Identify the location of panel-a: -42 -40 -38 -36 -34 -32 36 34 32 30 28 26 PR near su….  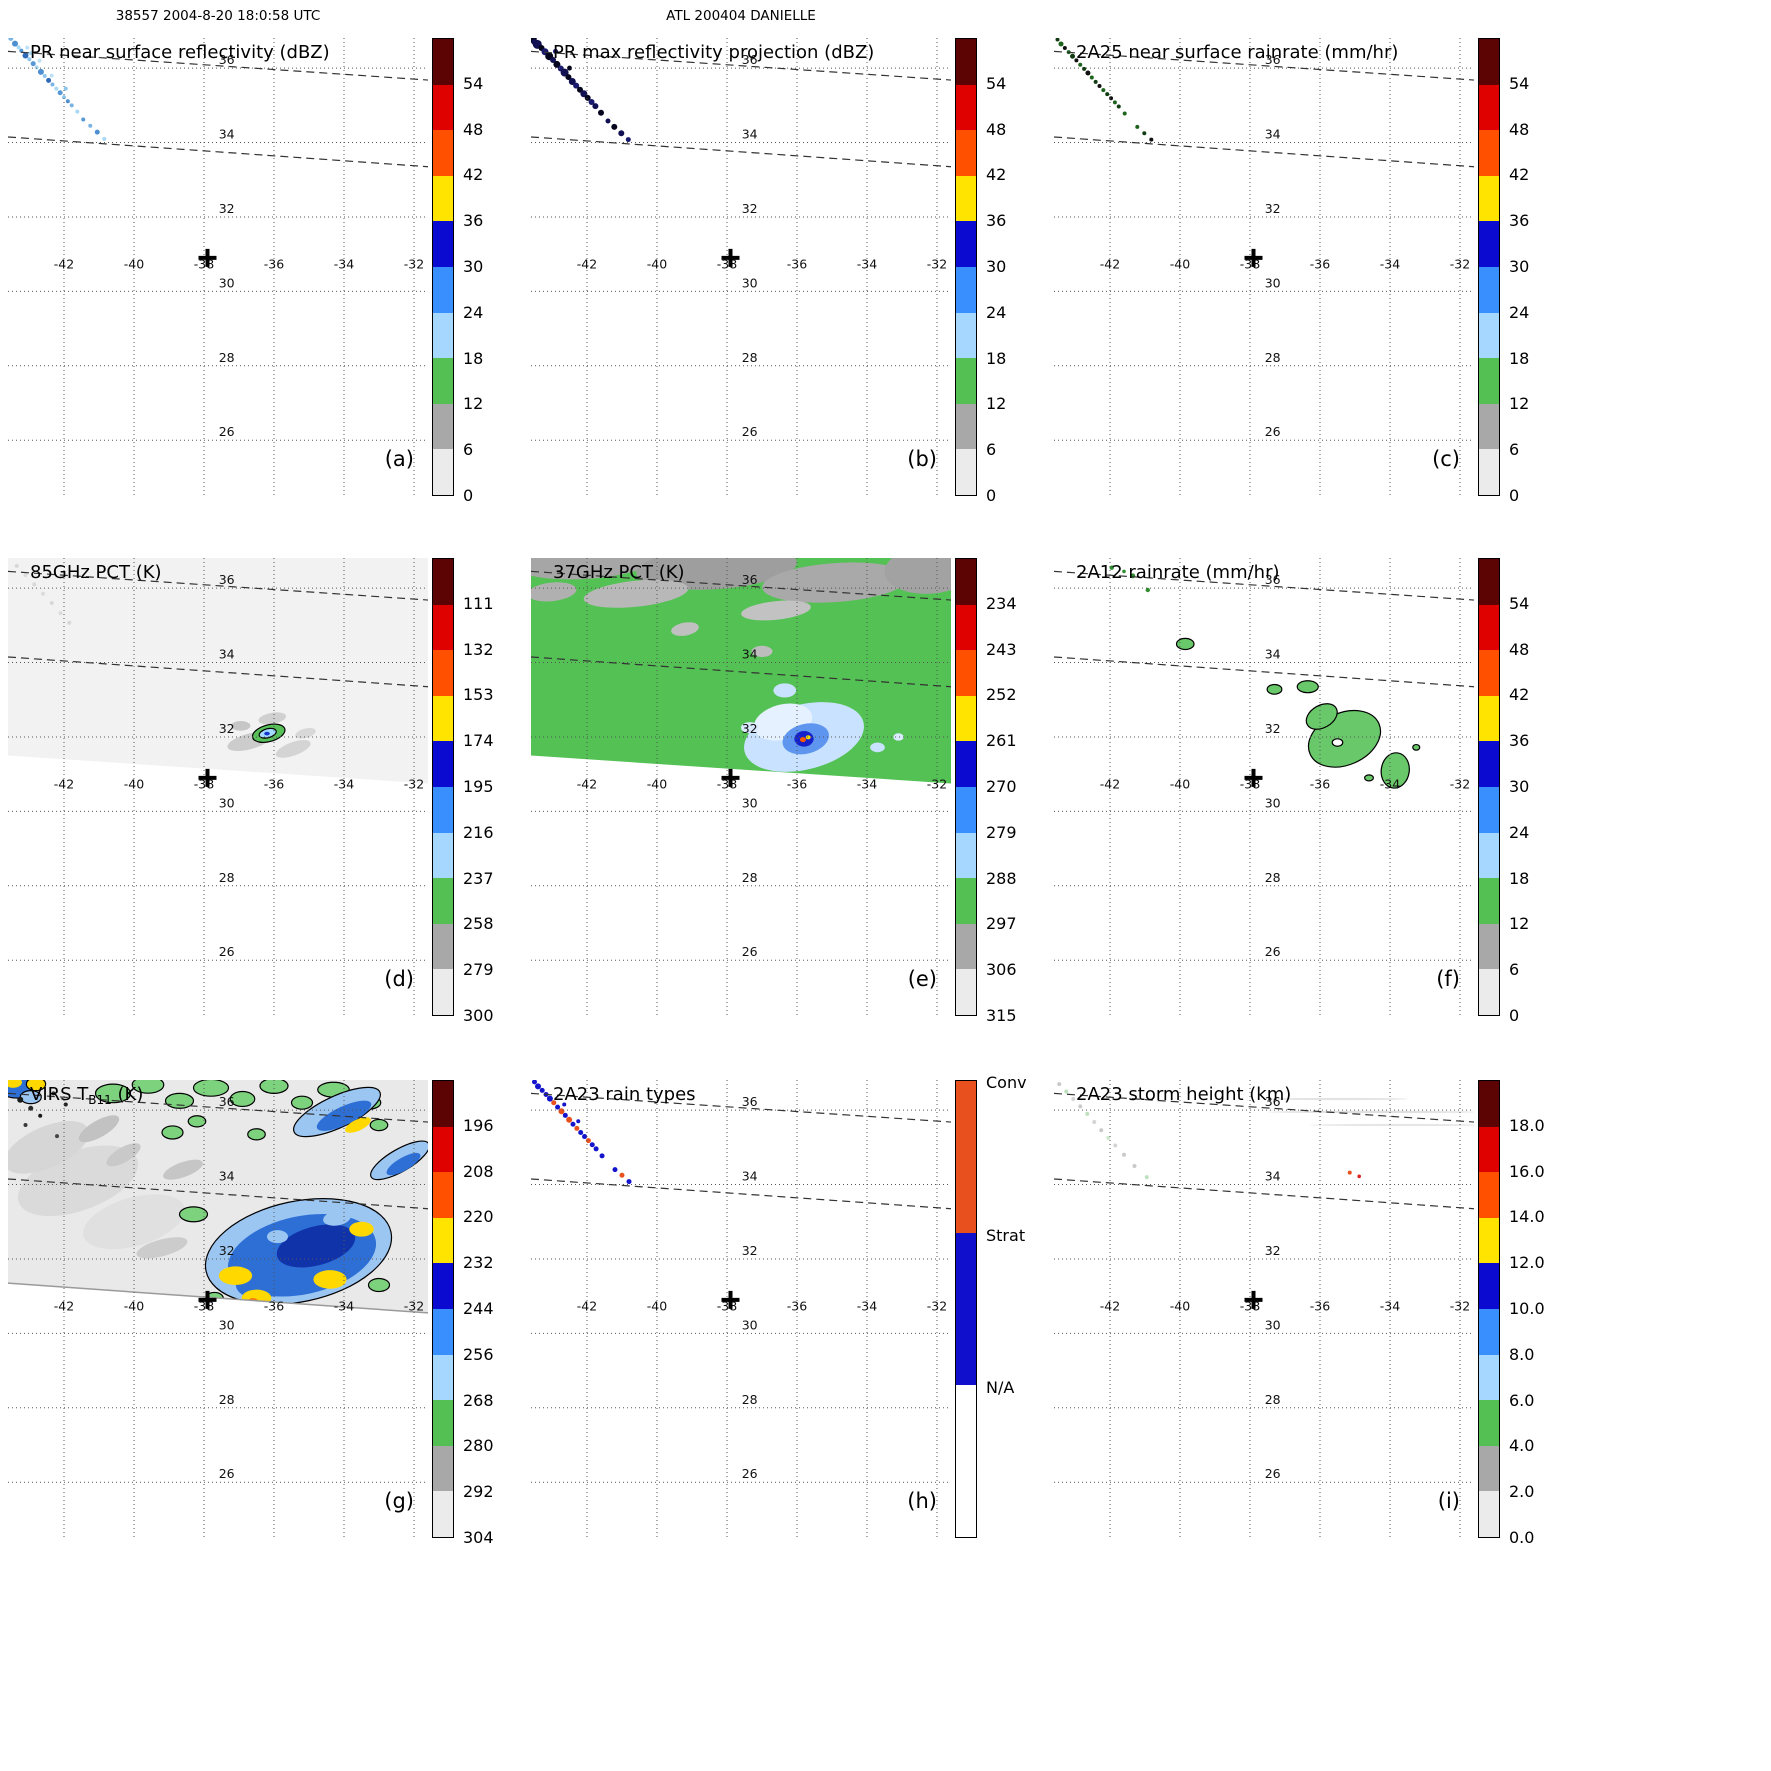
(263, 271).